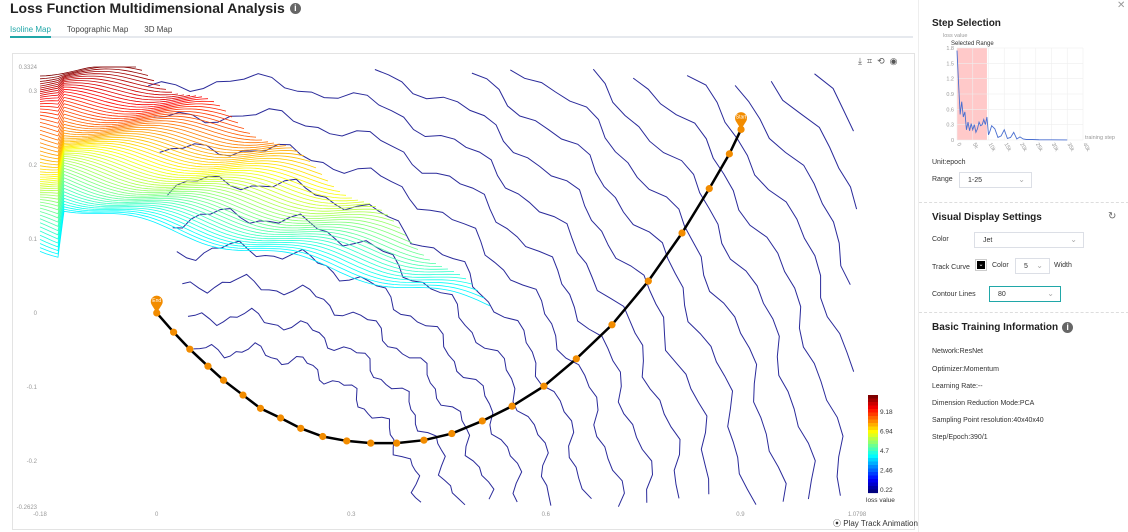 The image size is (1128, 532). What do you see at coordinates (966, 23) in the screenshot?
I see `step-selection-title: Step Selection` at bounding box center [966, 23].